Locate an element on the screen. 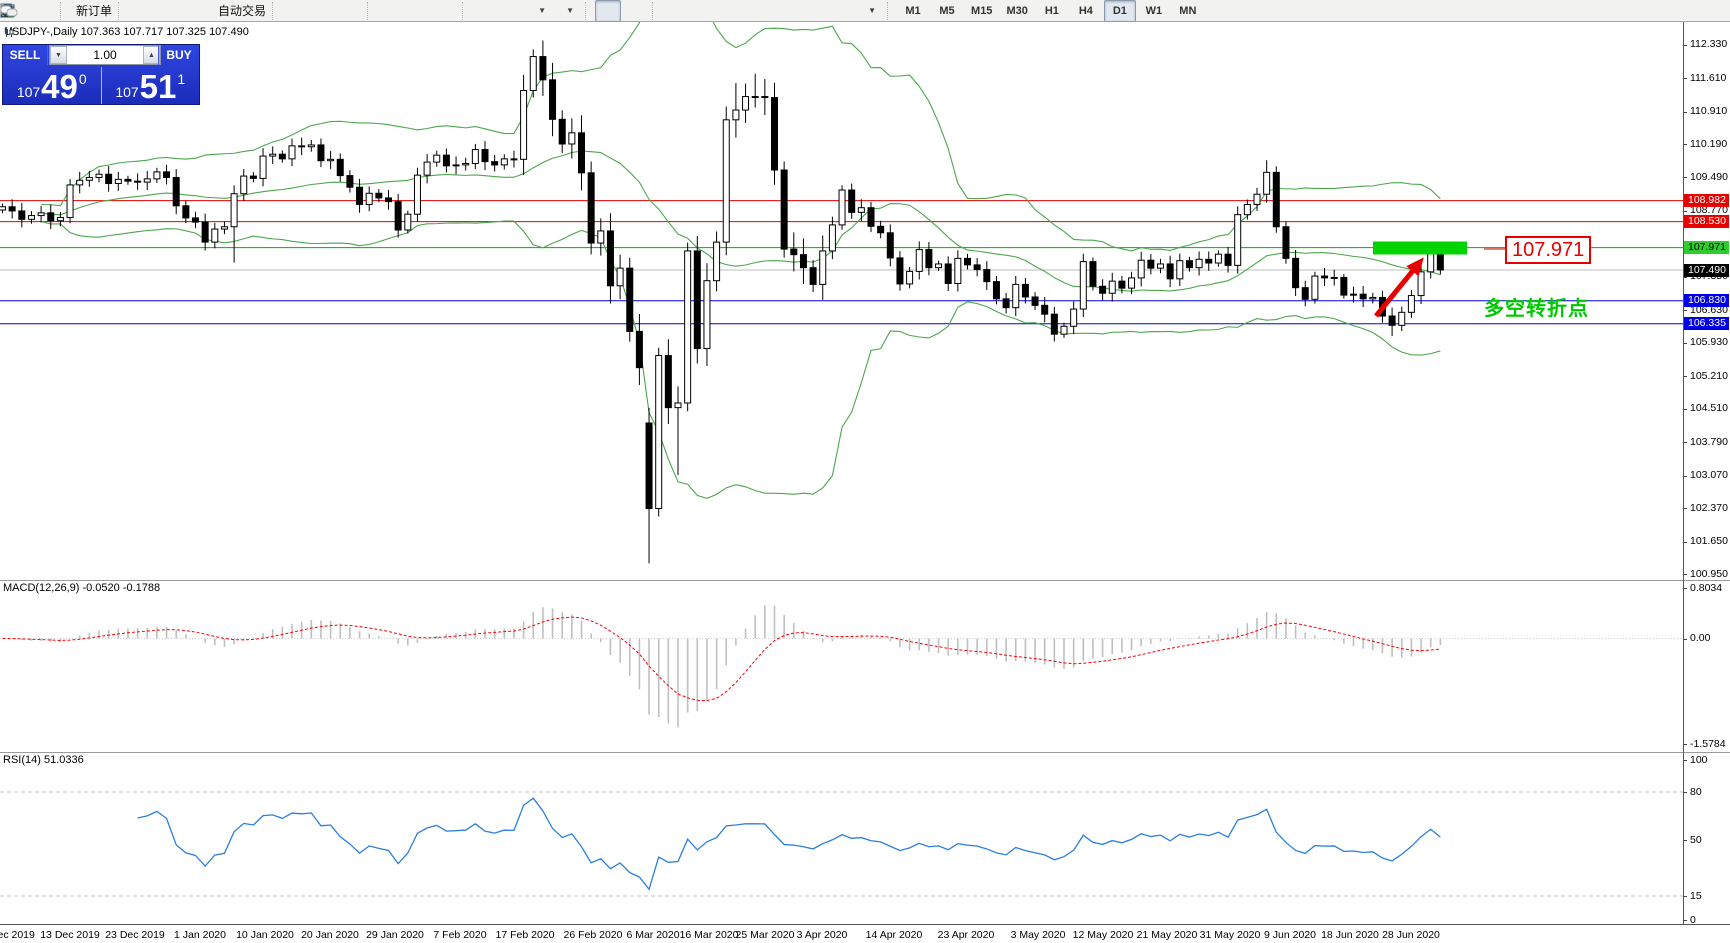  signals-icon is located at coordinates (105, 11).